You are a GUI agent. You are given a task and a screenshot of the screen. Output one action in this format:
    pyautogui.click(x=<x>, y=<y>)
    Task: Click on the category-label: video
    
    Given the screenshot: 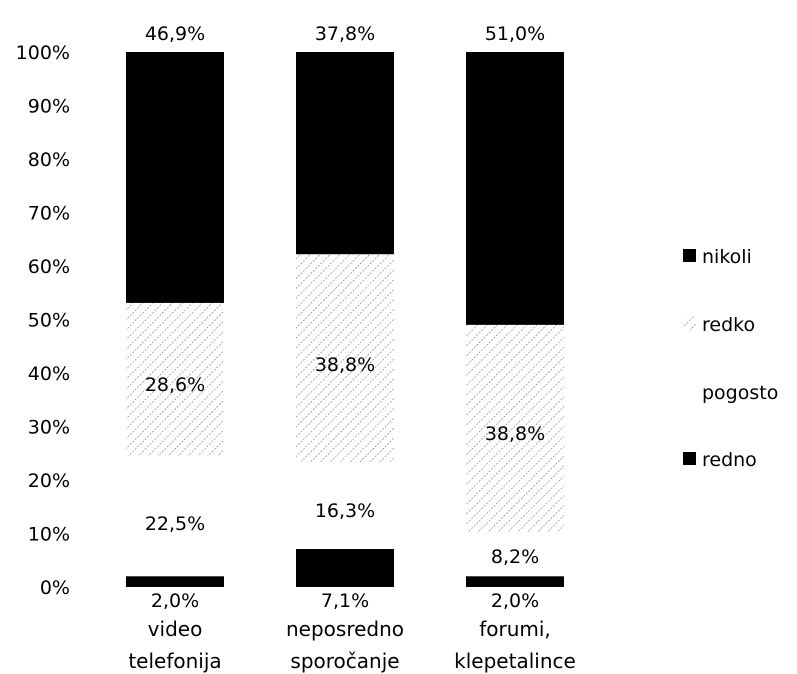 What is the action you would take?
    pyautogui.click(x=175, y=629)
    